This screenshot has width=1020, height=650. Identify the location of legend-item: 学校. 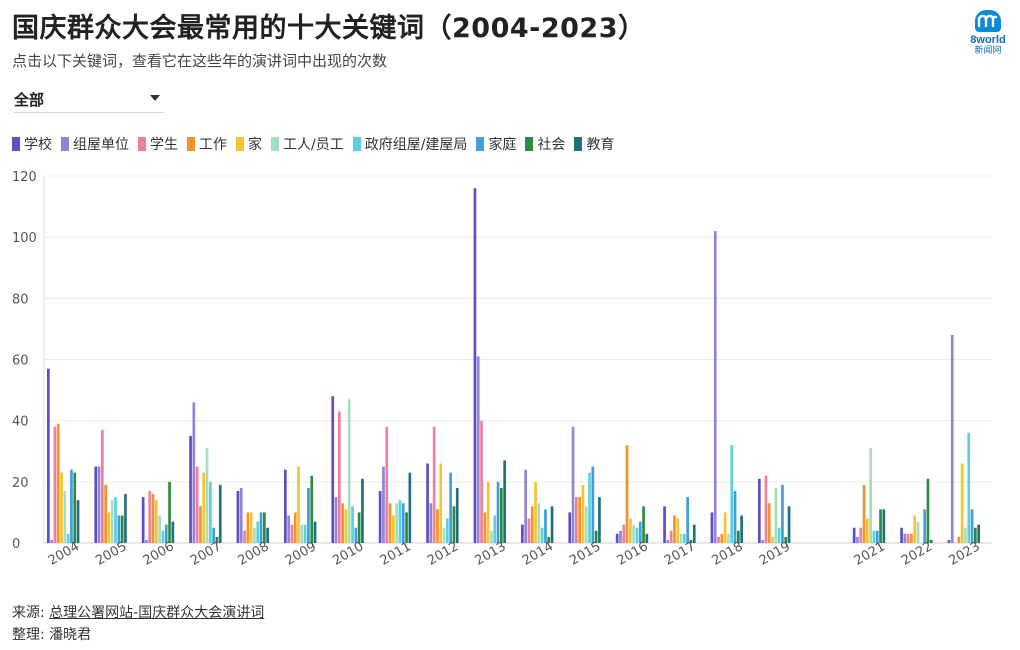
(32, 144).